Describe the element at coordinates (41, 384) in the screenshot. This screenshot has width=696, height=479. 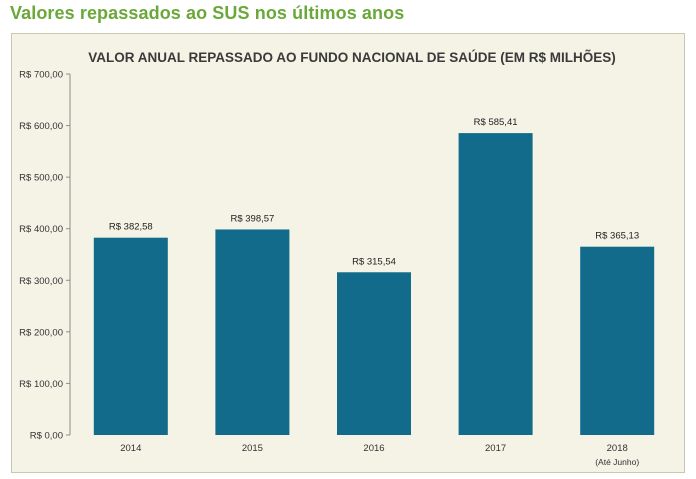
I see `y-tick-label: R$ 100,00` at that location.